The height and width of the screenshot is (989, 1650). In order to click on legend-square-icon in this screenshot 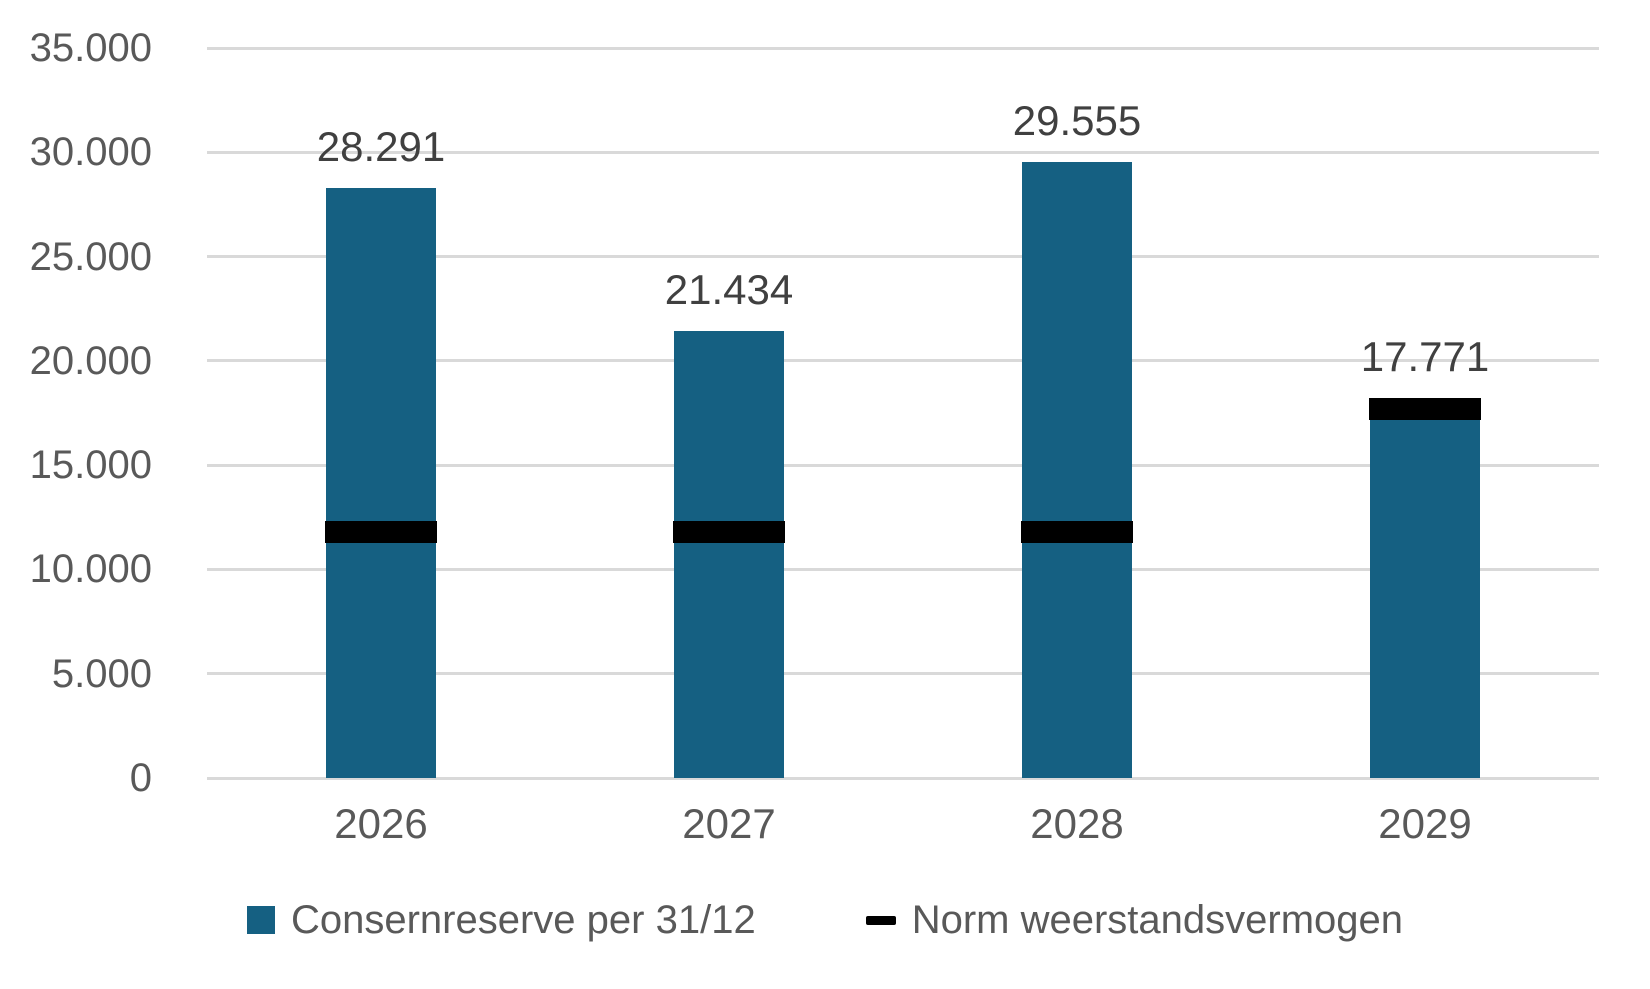, I will do `click(260, 920)`.